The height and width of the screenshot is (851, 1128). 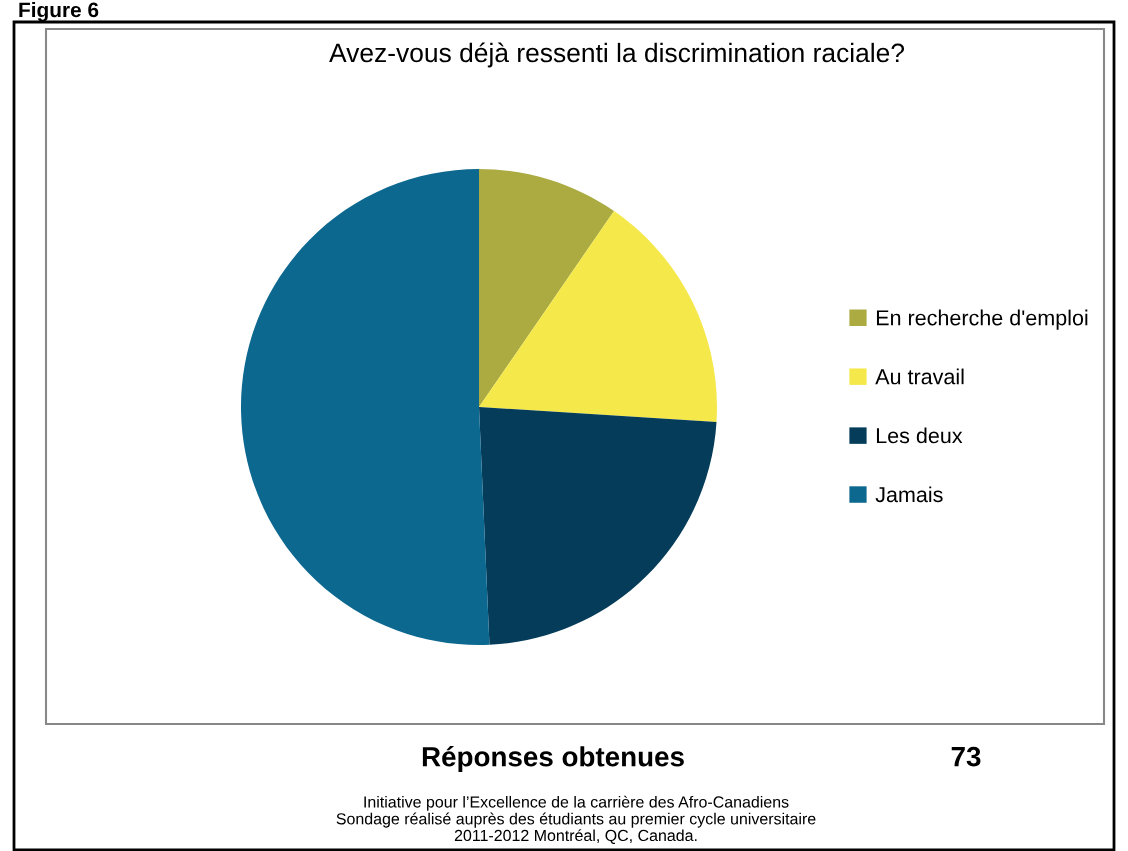 I want to click on text: Initiative pour l’Excellence de la carrière des Afro-Canadiens Sondage réalisé auprès des étudiants au premier cycle universitaire 2011-2012 Montréal, QC, Canada., so click(x=576, y=819).